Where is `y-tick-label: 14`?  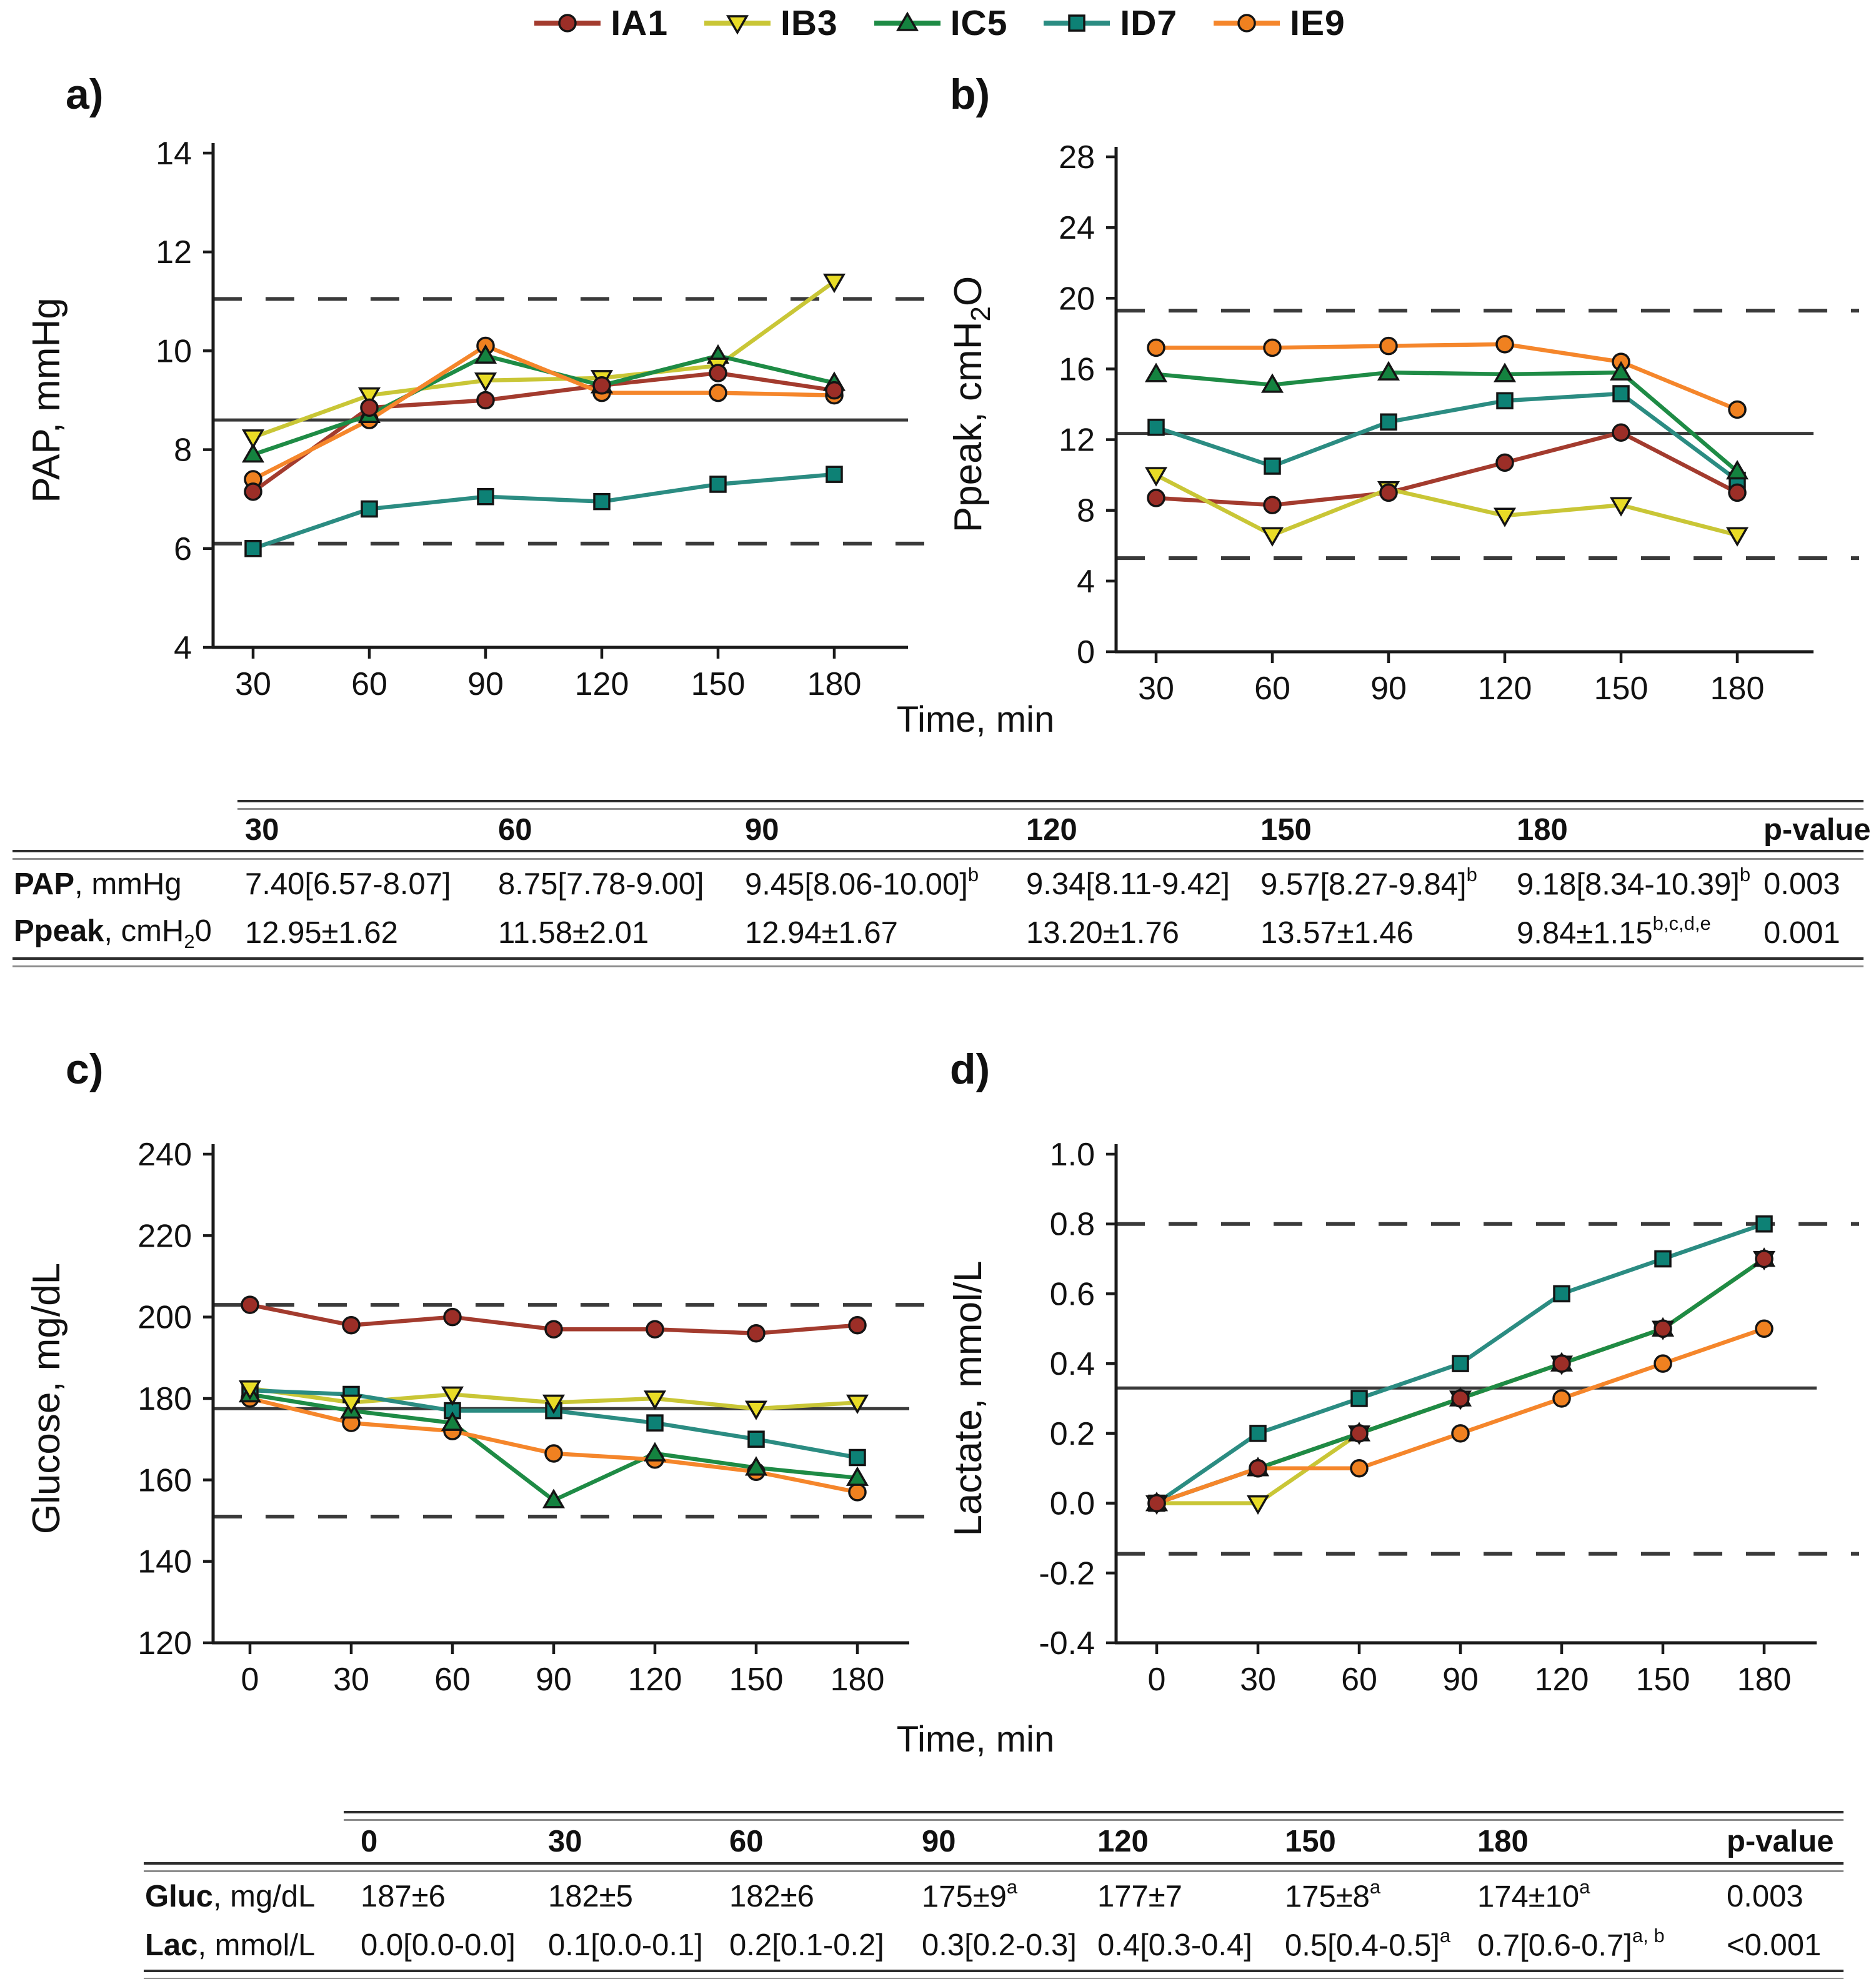 y-tick-label: 14 is located at coordinates (174, 154).